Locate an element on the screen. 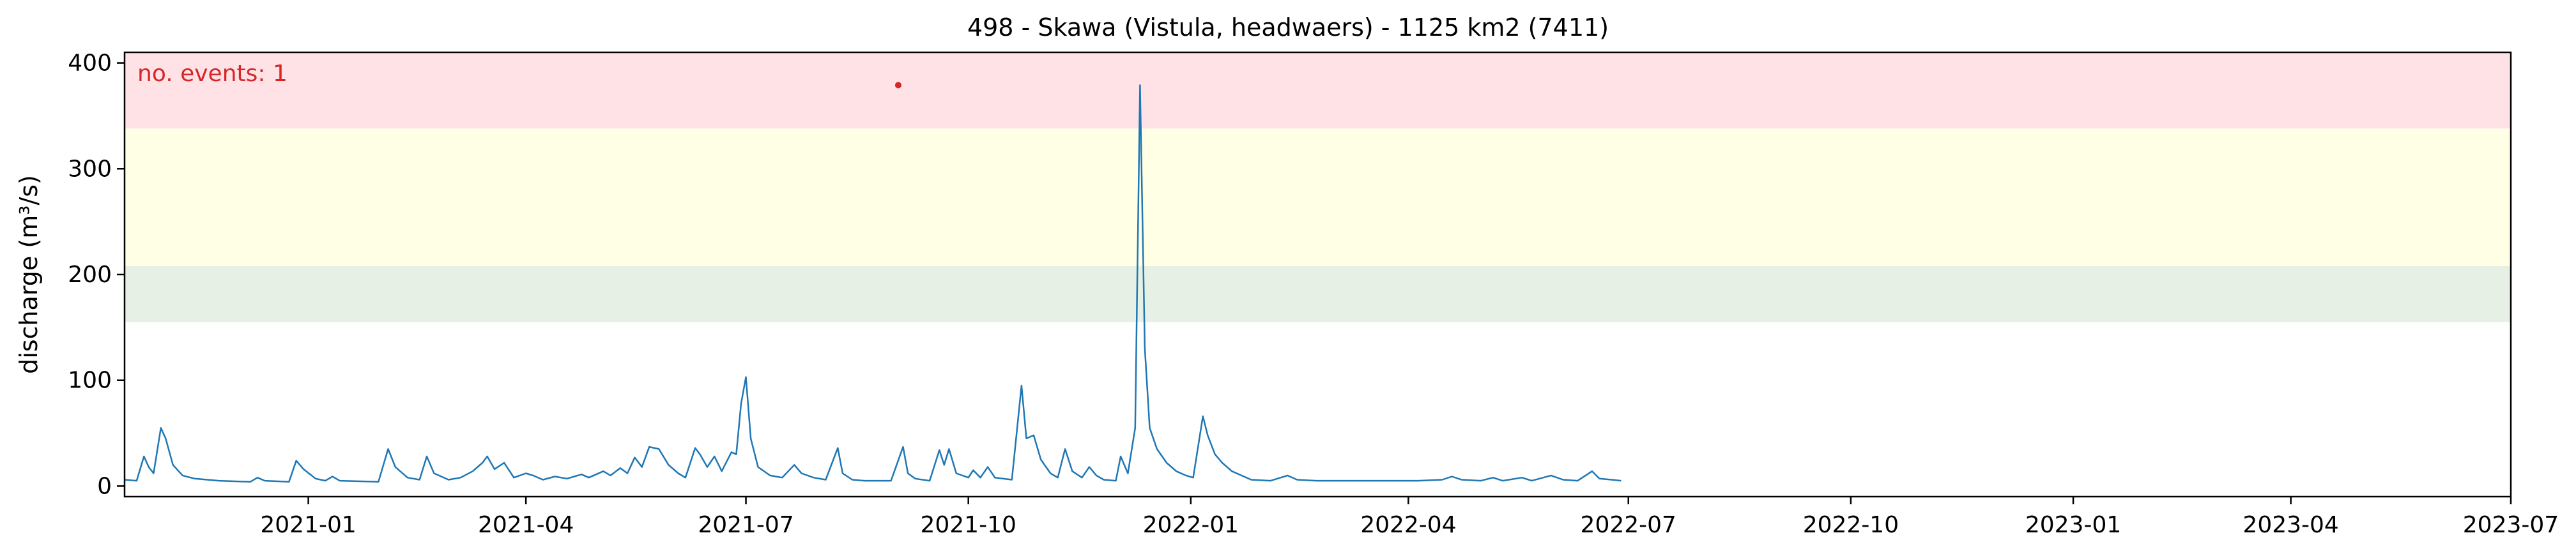 This screenshot has width=2576, height=556. x-tick-label-2022-01: 2022-01 is located at coordinates (1191, 525).